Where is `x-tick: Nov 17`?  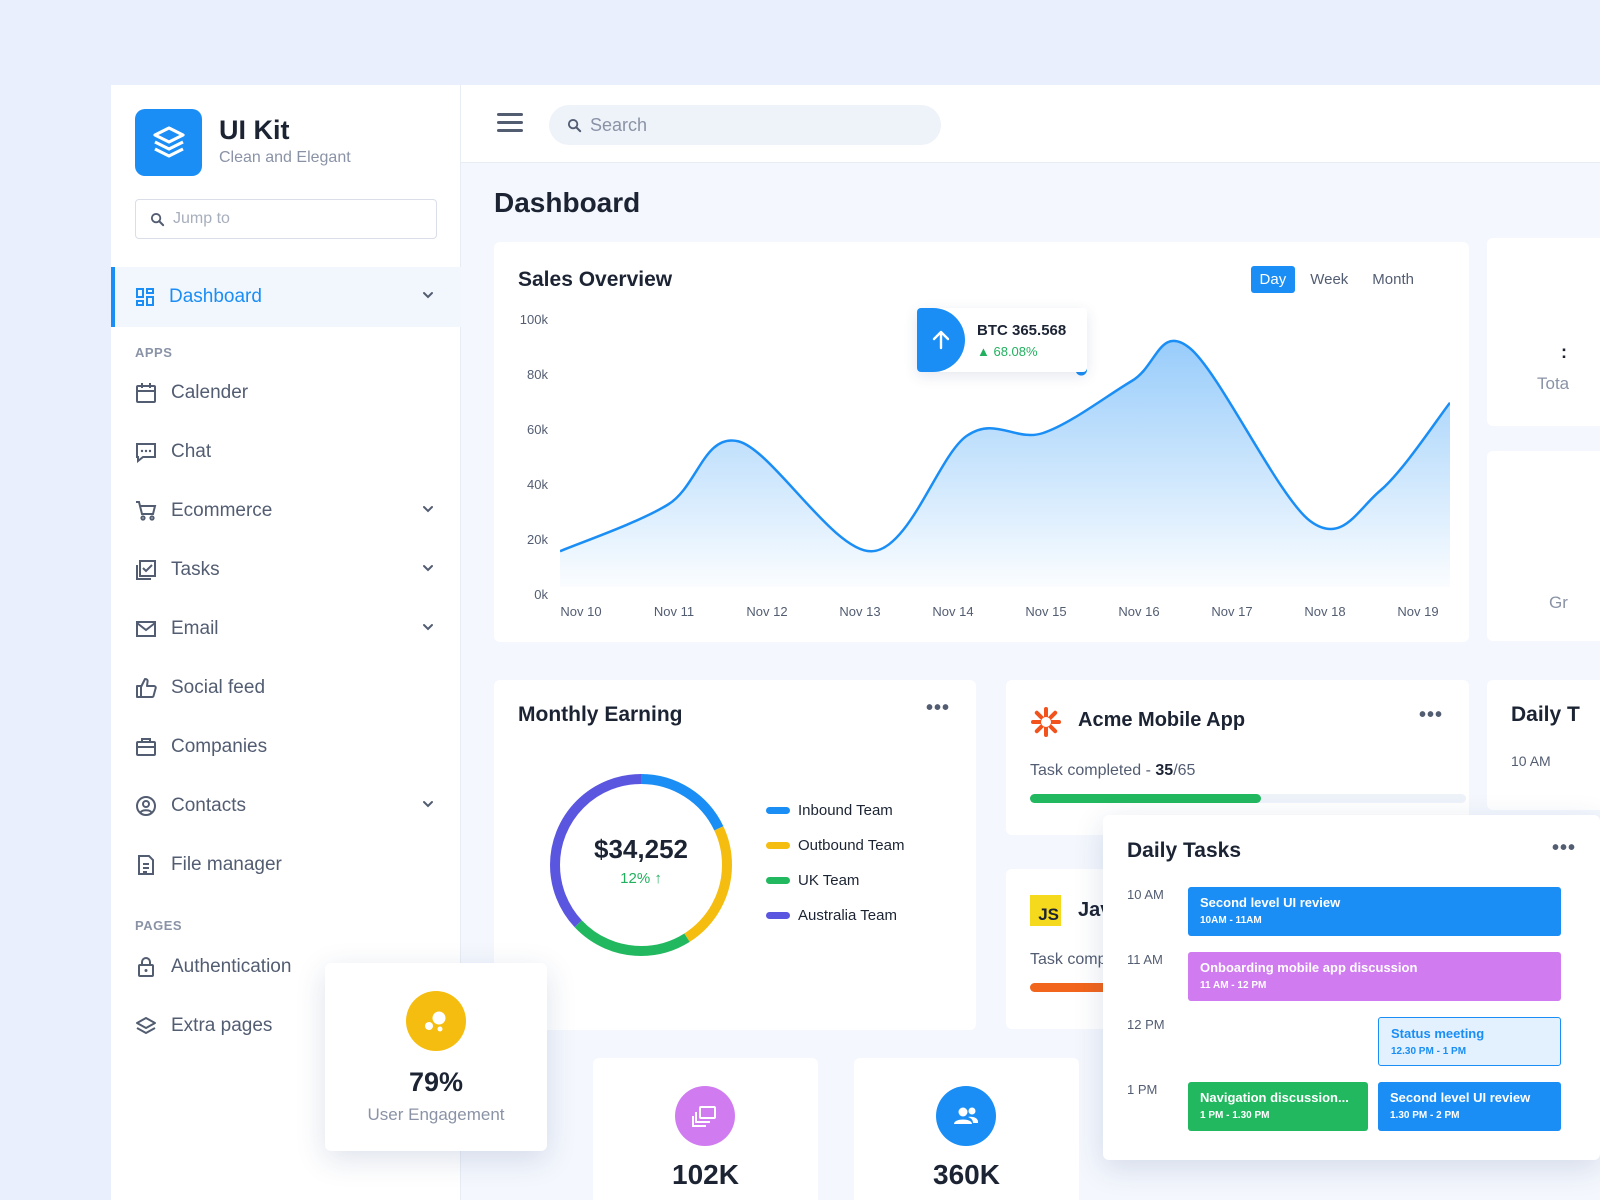 x-tick: Nov 17 is located at coordinates (1232, 611).